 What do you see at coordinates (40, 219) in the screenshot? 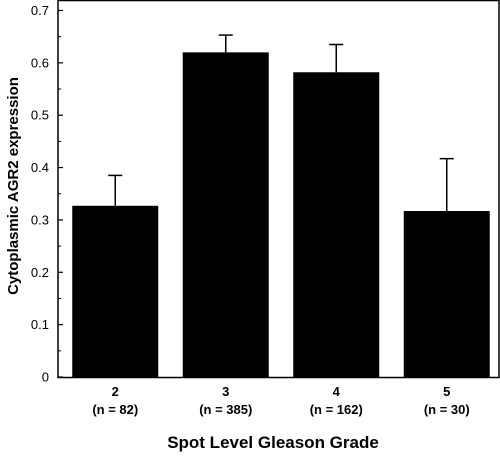
I see `y-tick-label: 0.3` at bounding box center [40, 219].